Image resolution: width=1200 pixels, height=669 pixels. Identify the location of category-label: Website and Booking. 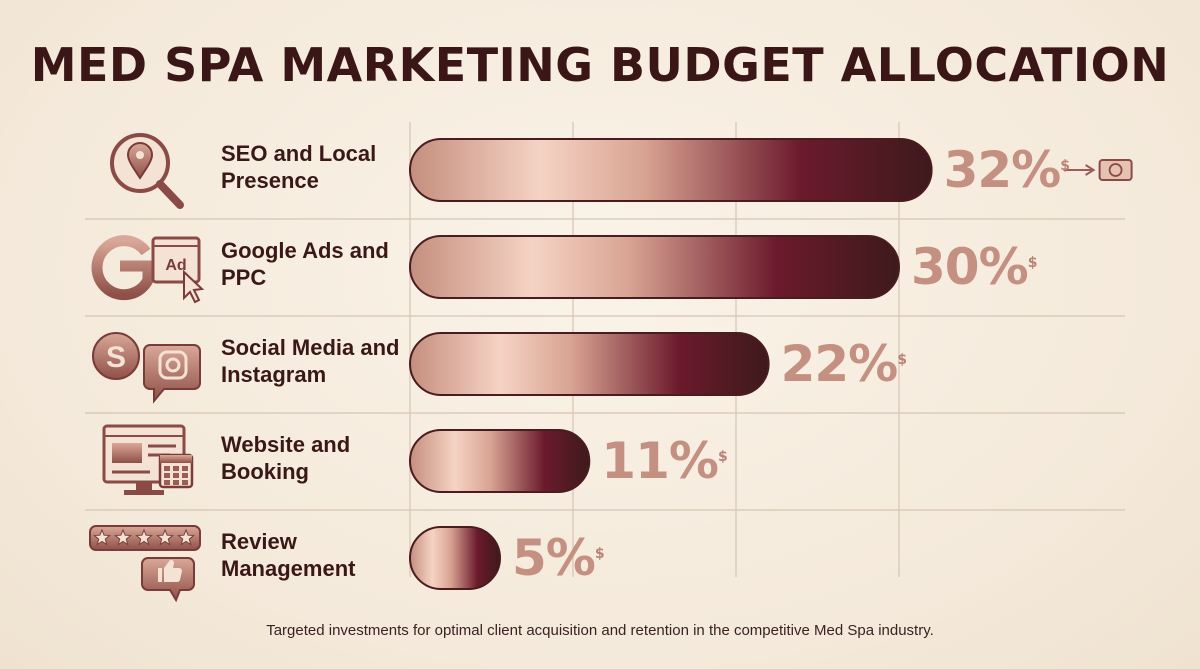
(286, 458).